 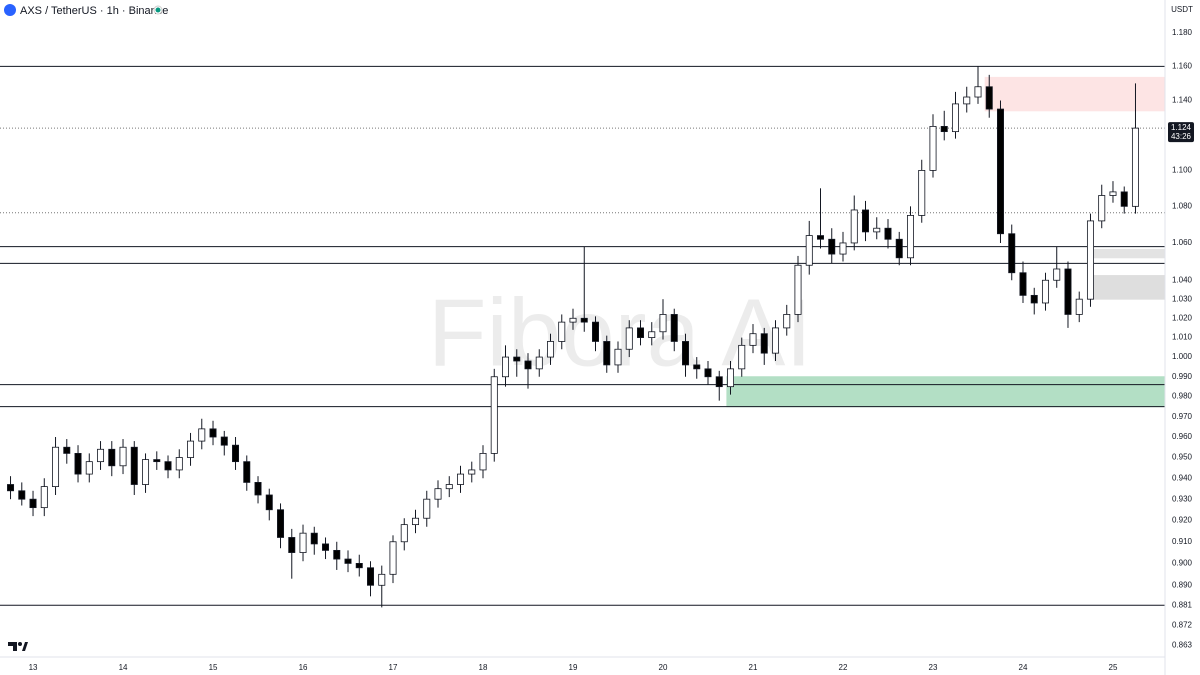 I want to click on y-tick-label: 0.940, so click(x=1182, y=477).